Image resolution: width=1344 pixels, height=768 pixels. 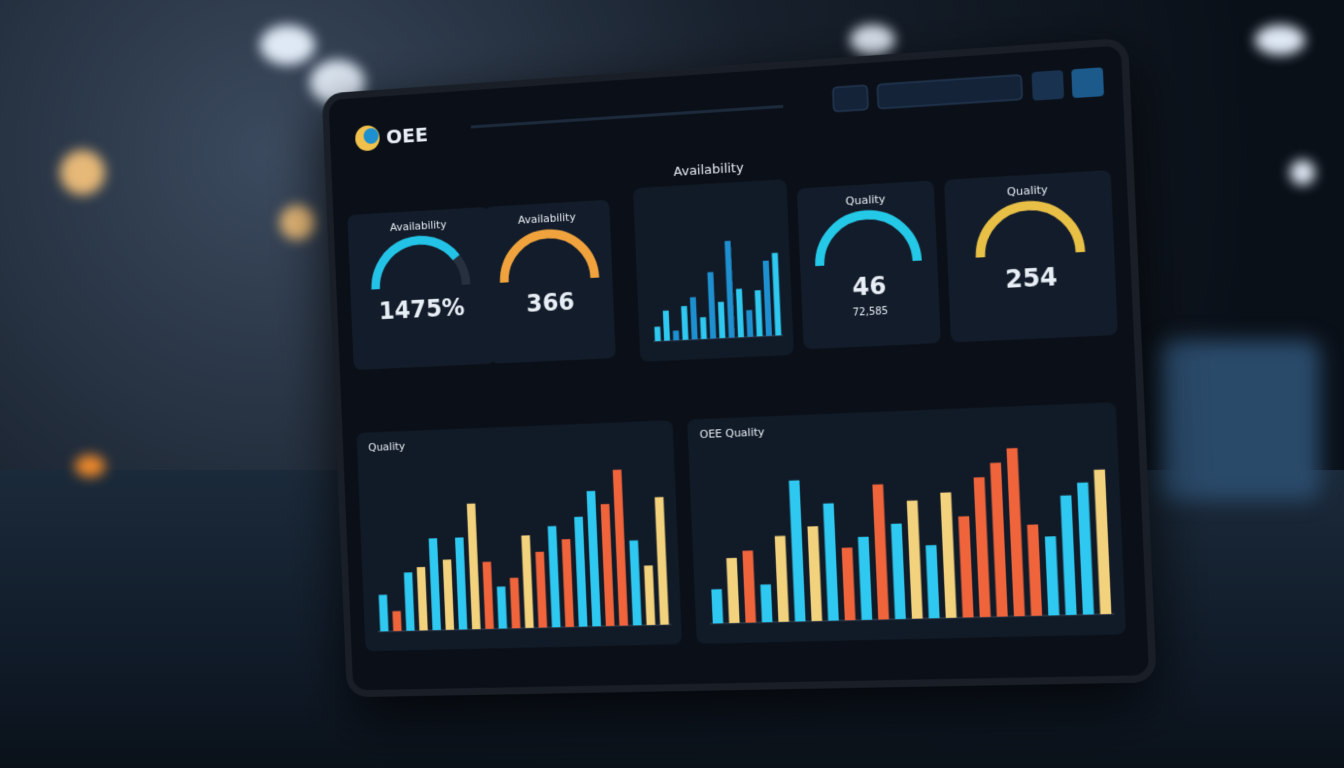 What do you see at coordinates (869, 286) in the screenshot?
I see `gauge-value: 46` at bounding box center [869, 286].